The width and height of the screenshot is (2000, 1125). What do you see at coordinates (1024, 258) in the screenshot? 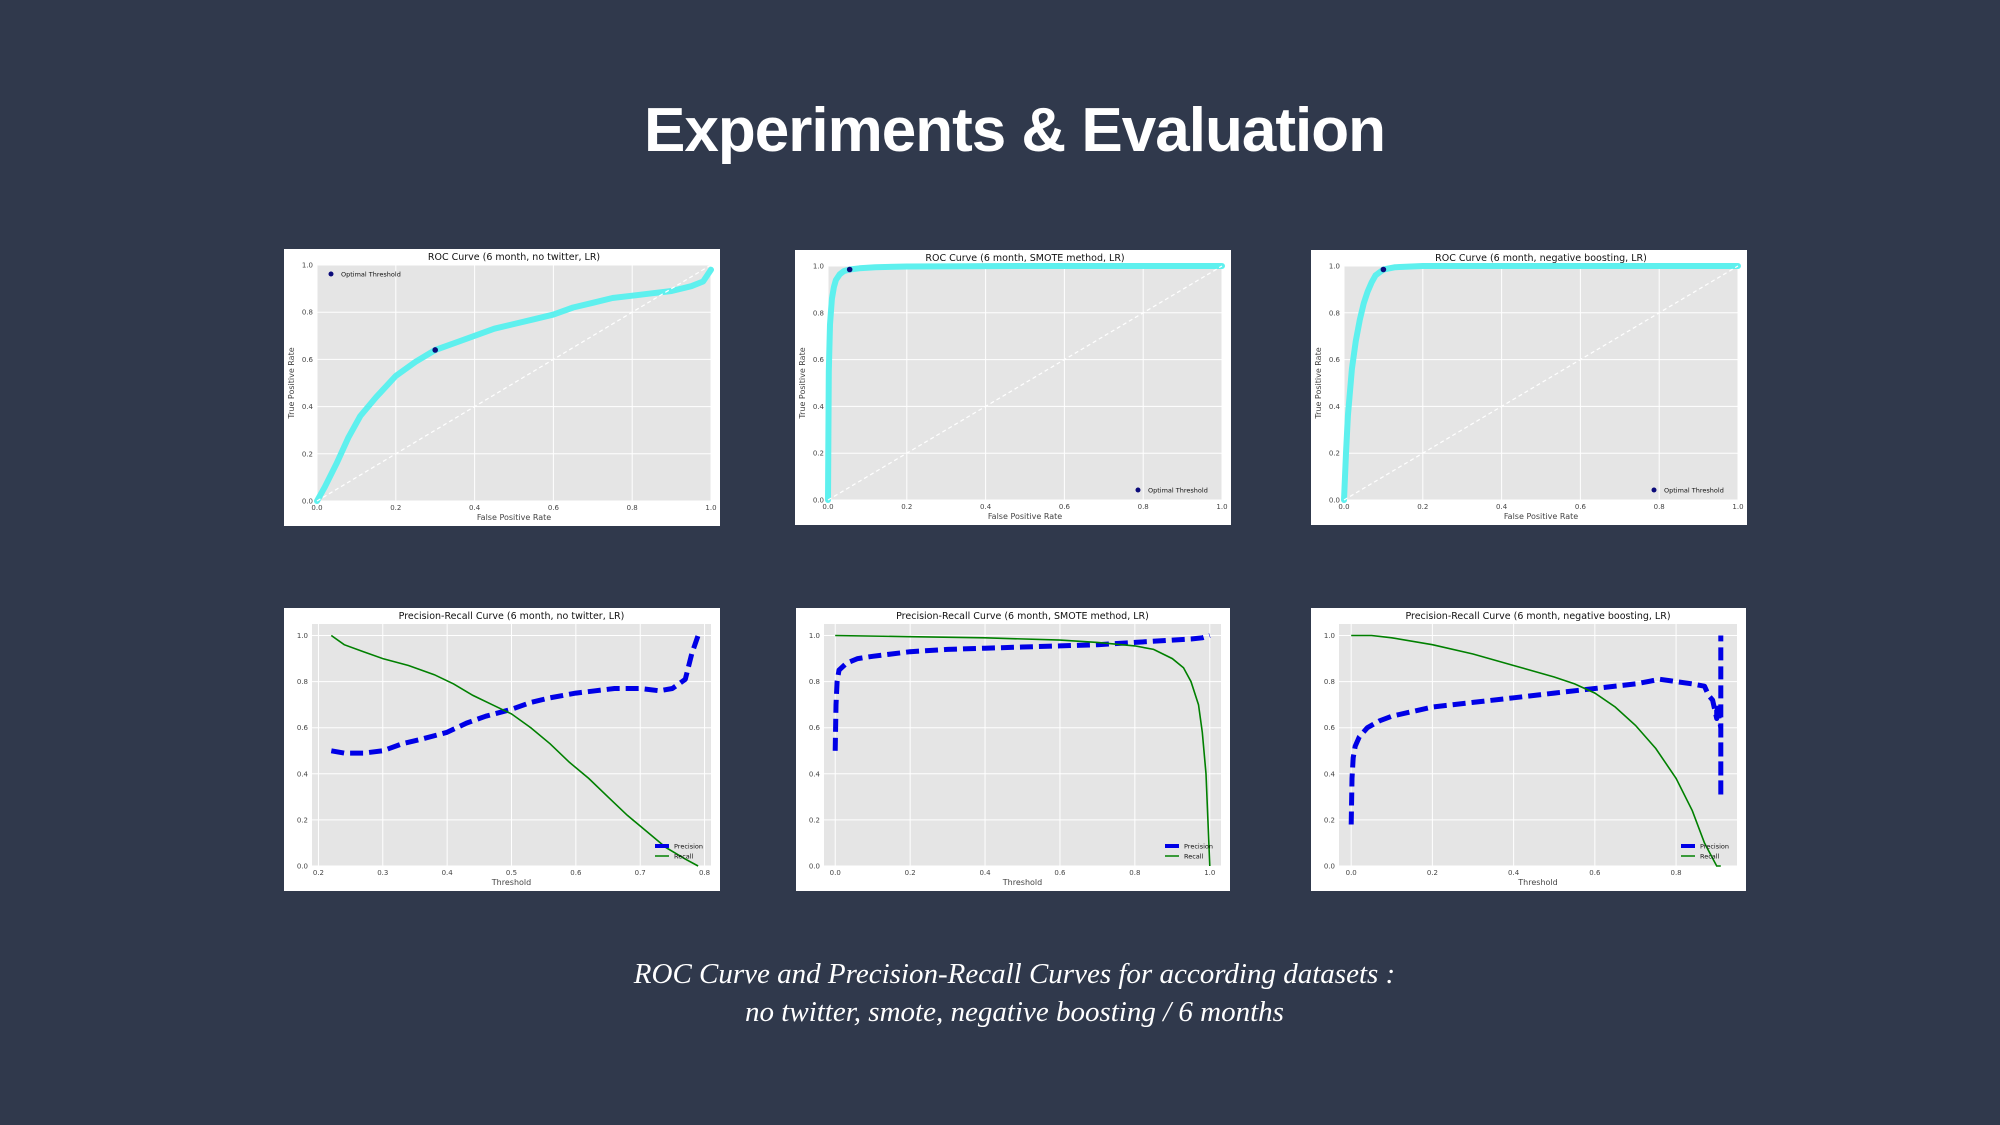
I see `chart-title: ROC Curve (6 month, SMOTE method, LR)` at bounding box center [1024, 258].